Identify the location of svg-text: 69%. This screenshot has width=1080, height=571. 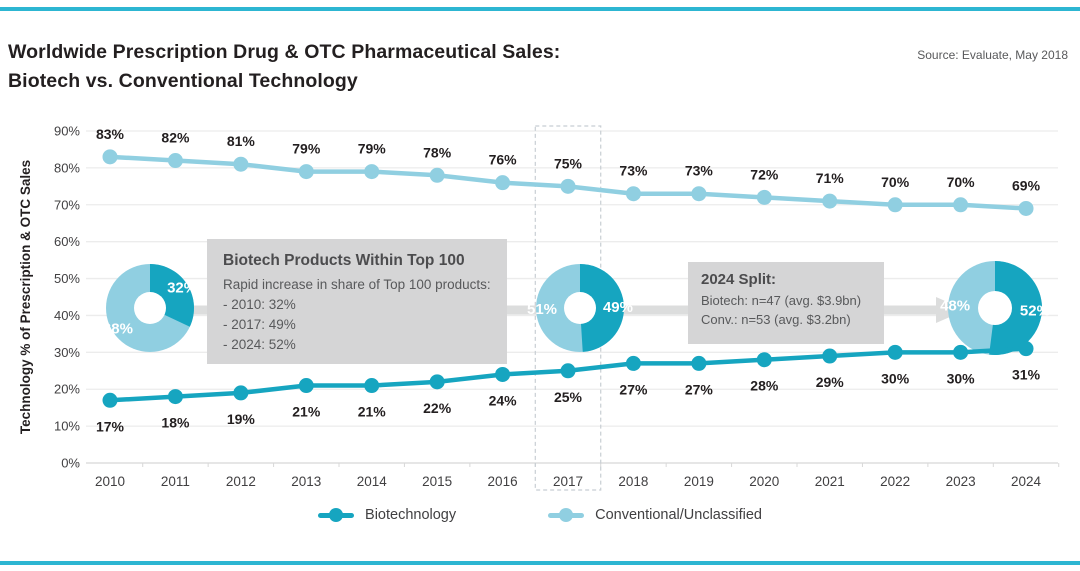
(1026, 185).